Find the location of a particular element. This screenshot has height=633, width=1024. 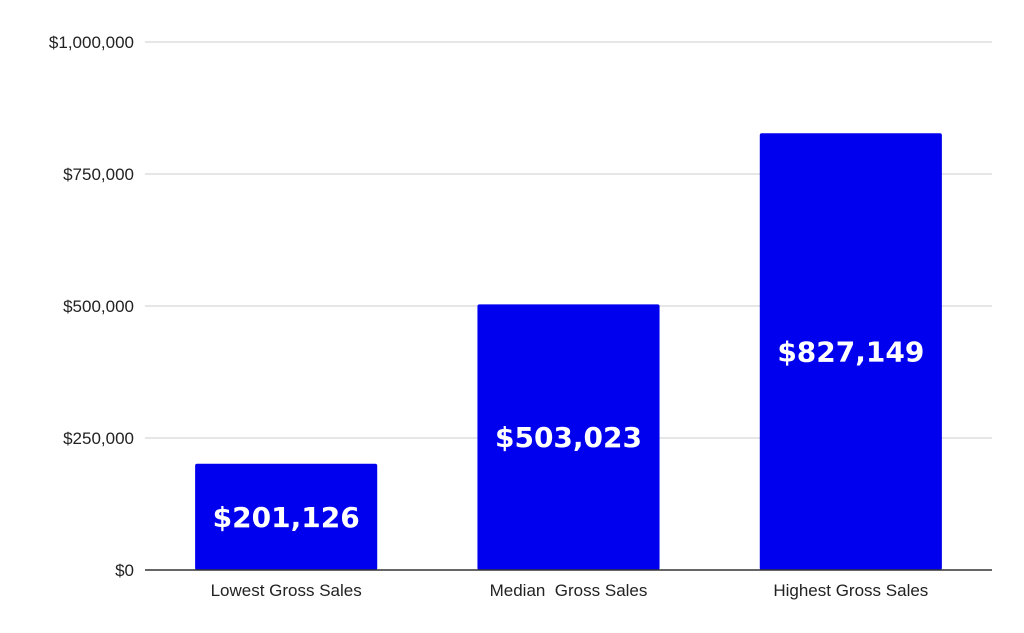

x-category-label: Median Gross Sales is located at coordinates (569, 590).